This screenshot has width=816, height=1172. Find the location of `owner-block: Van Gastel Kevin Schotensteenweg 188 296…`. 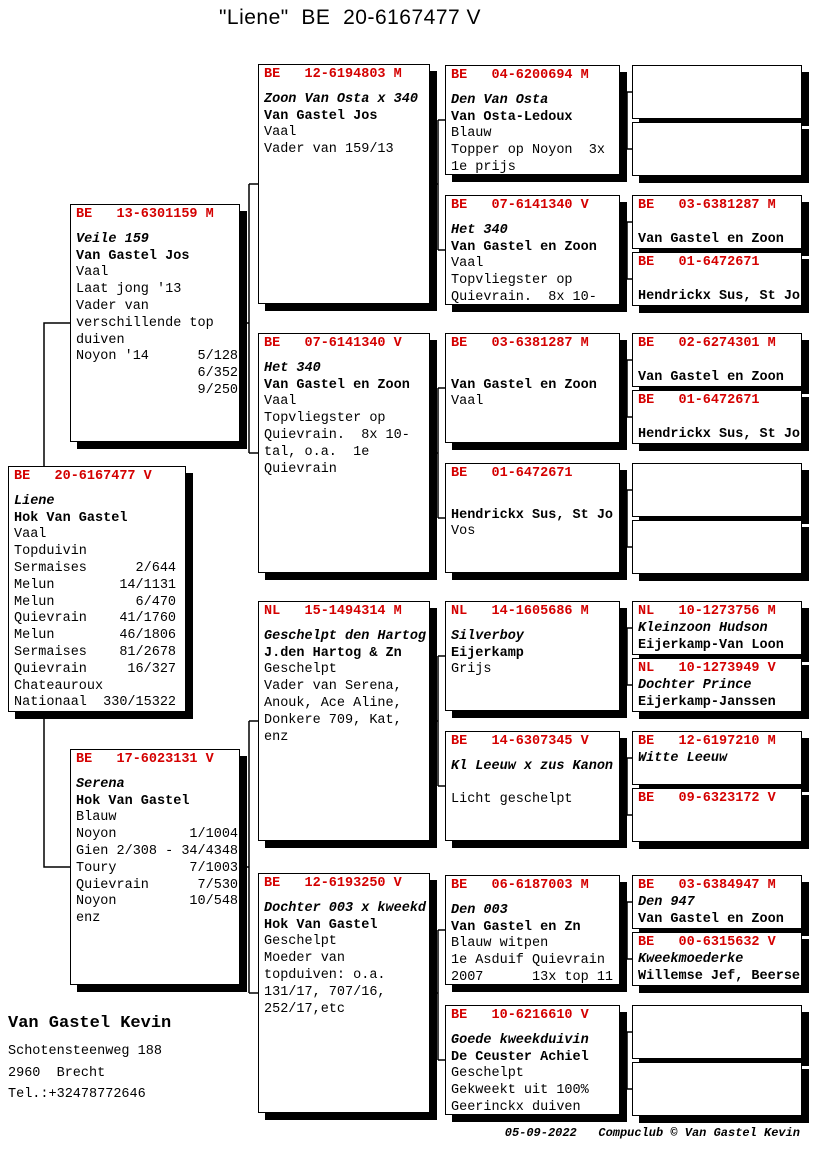

owner-block: Van Gastel Kevin Schotensteenweg 188 296… is located at coordinates (89, 1060).